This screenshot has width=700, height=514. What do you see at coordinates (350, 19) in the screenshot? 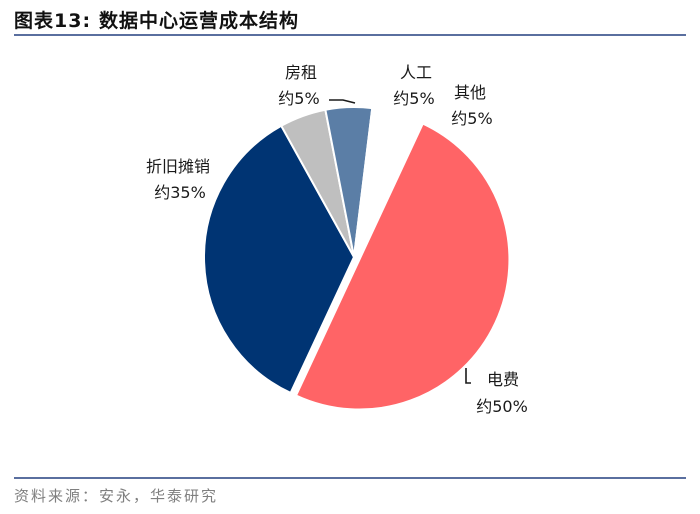
I see `chart-title: 图表13: 数据中心运营成本结构` at bounding box center [350, 19].